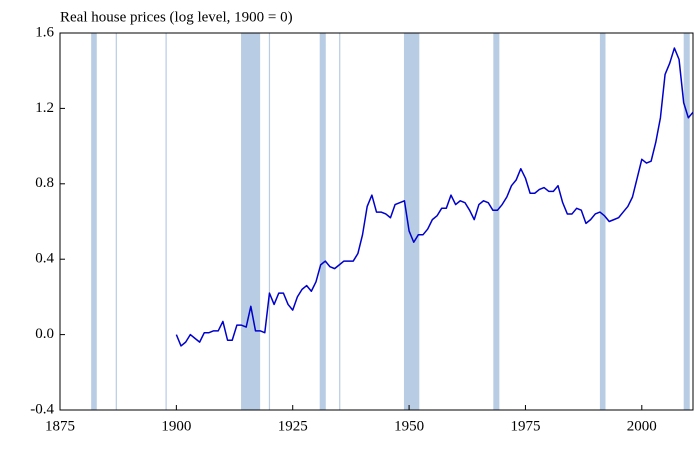 Image resolution: width=695 pixels, height=452 pixels. What do you see at coordinates (525, 426) in the screenshot?
I see `x-tick-label: 1975` at bounding box center [525, 426].